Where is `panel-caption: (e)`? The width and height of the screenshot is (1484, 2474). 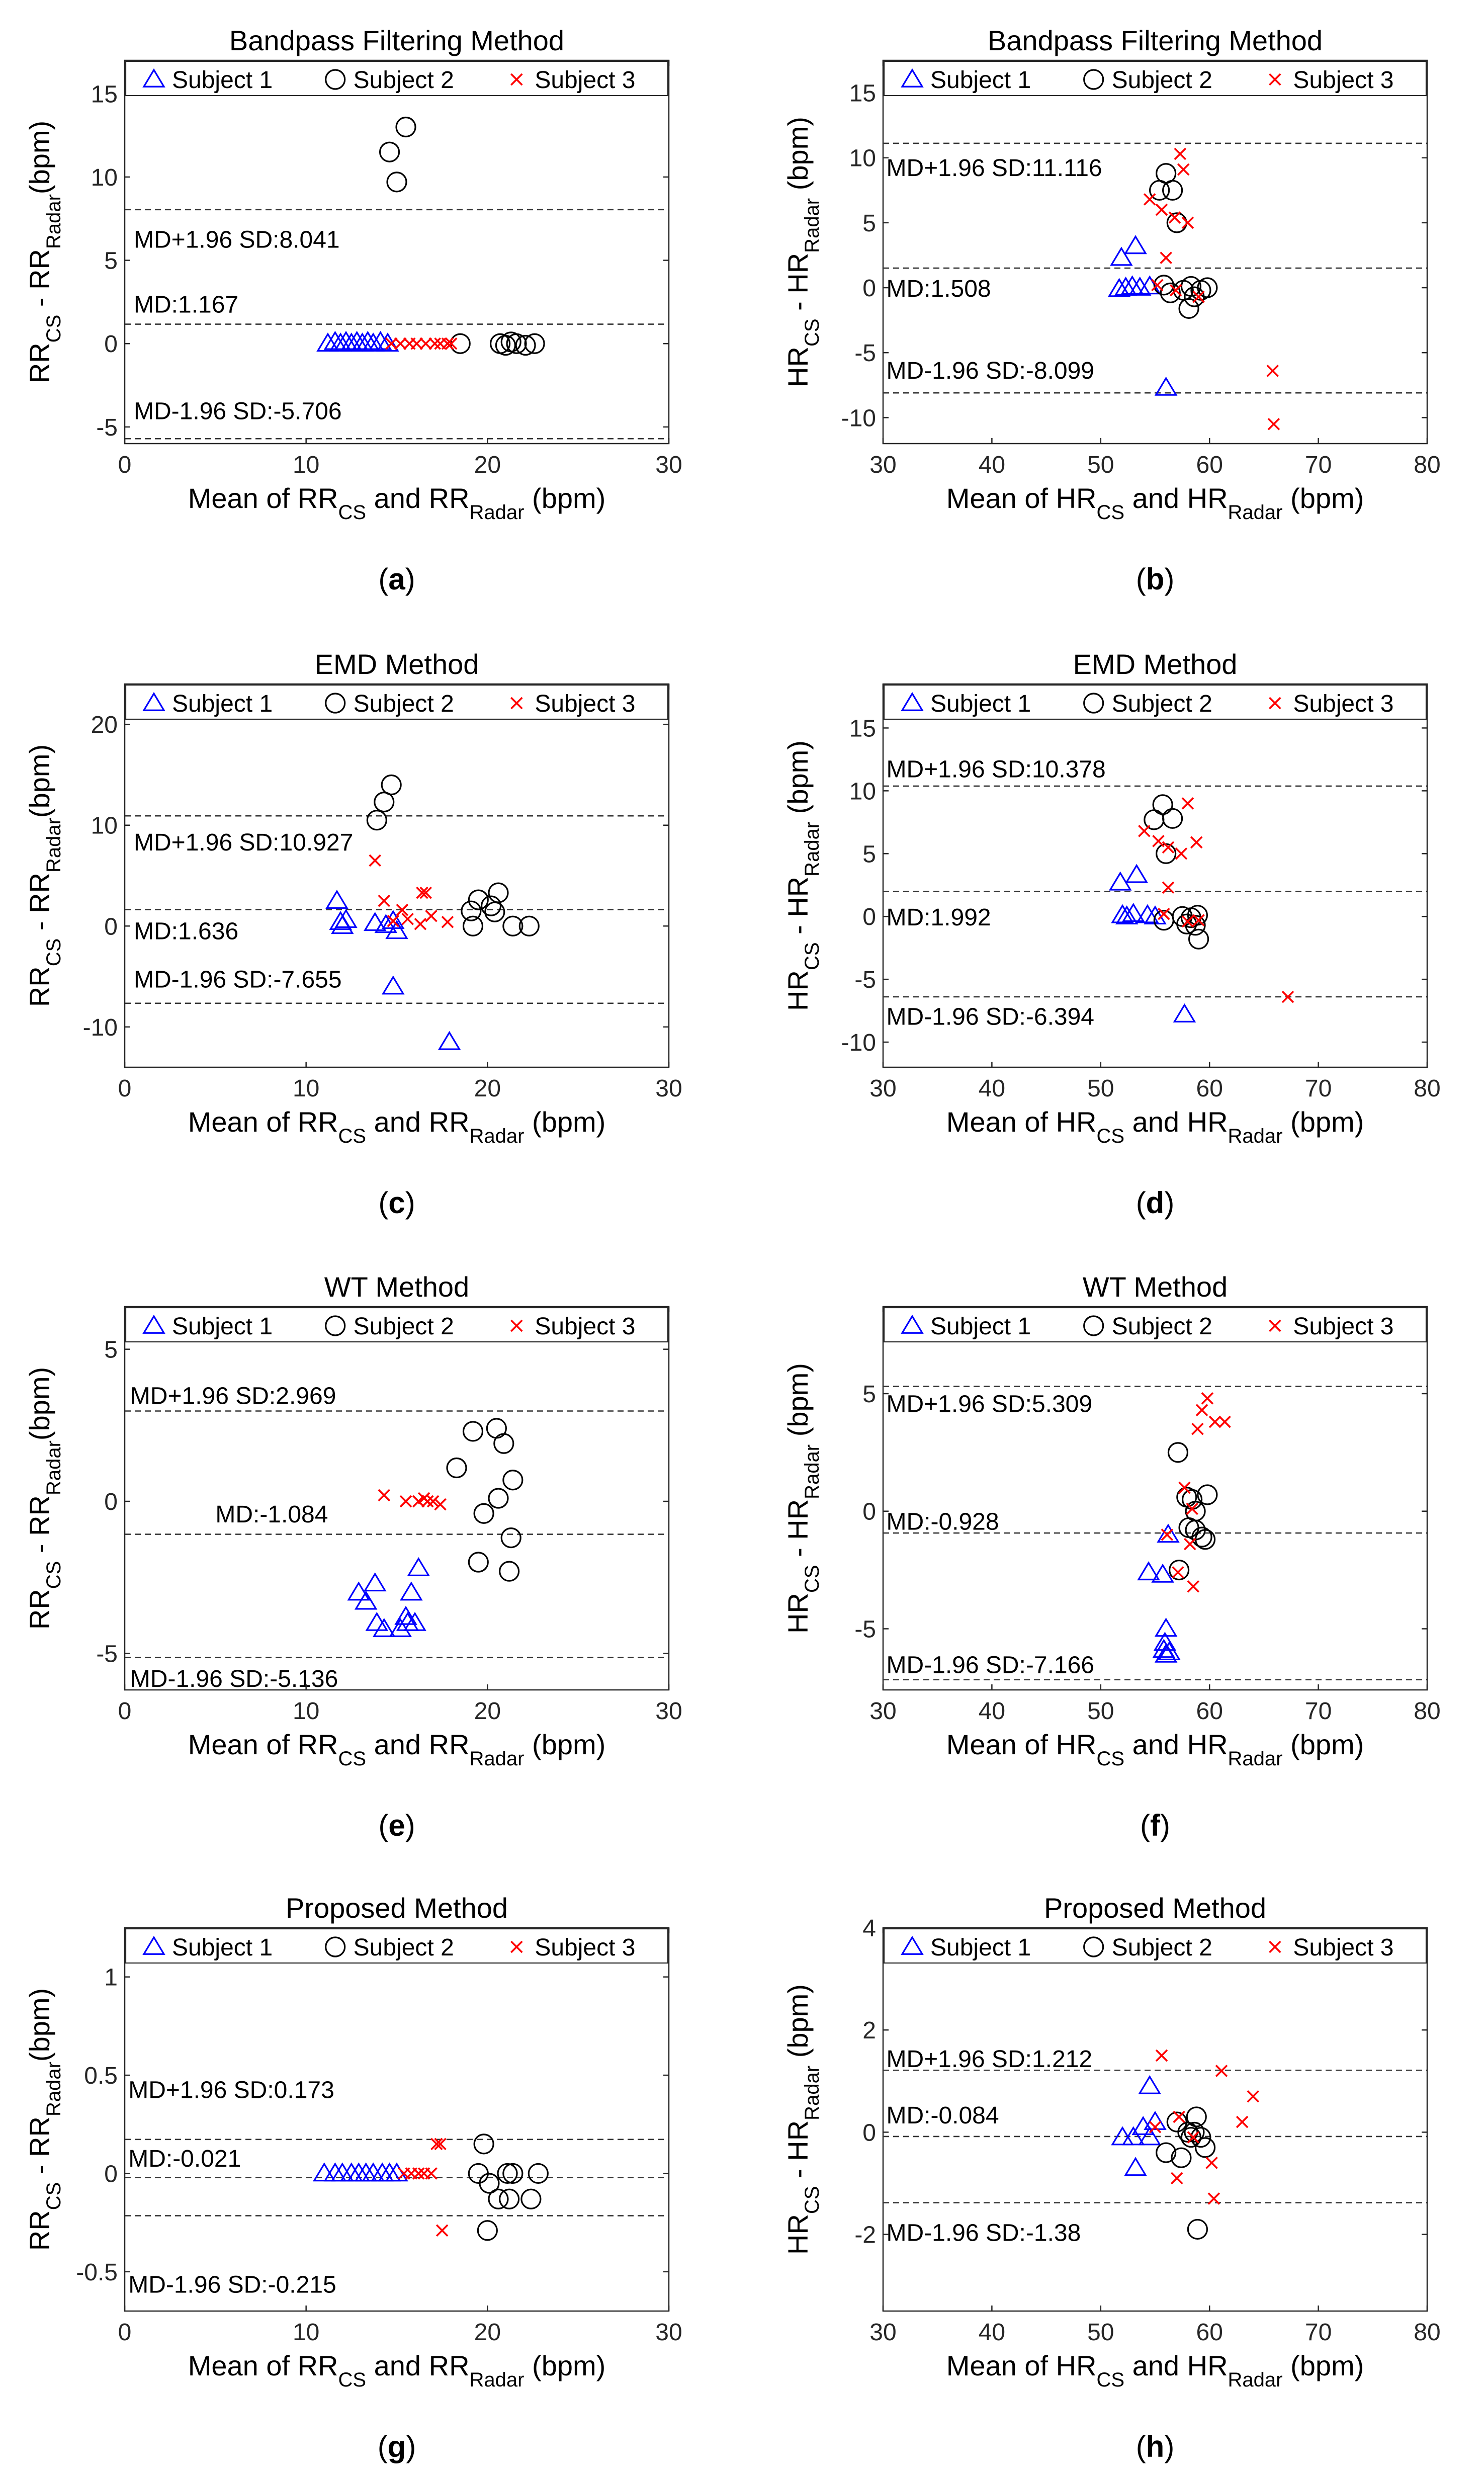
panel-caption: (e) is located at coordinates (396, 1825).